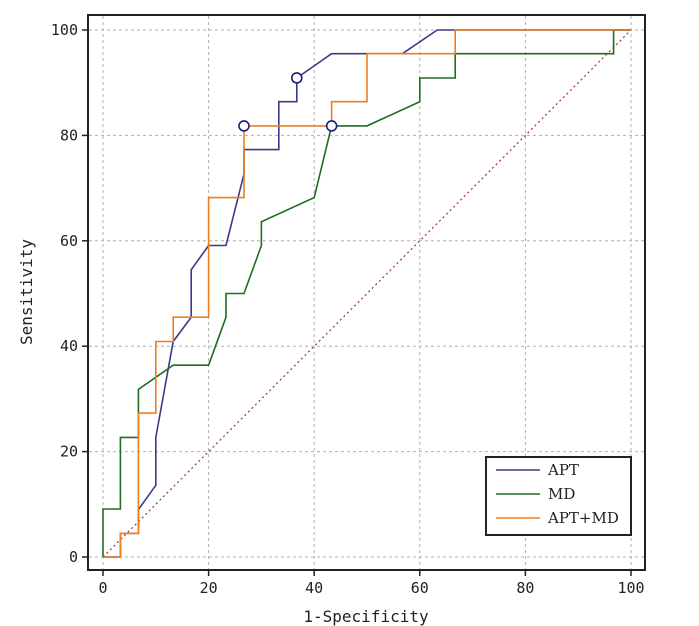  I want to click on legend: APT MD APT+MD, so click(558, 496).